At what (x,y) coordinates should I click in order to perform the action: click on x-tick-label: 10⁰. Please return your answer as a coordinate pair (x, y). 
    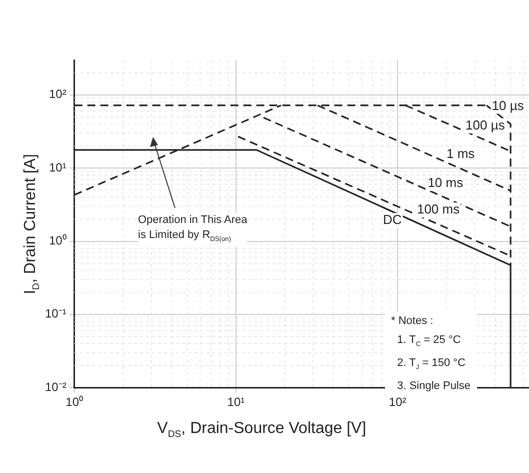
    Looking at the image, I should click on (75, 402).